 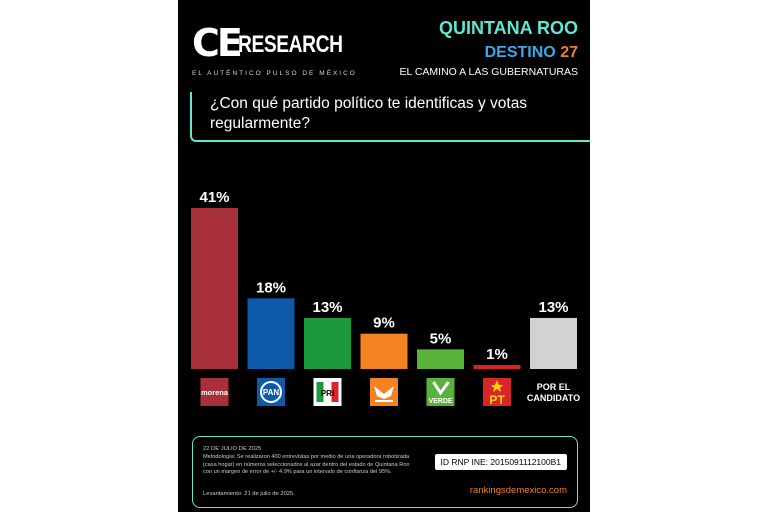 What do you see at coordinates (554, 387) in the screenshot?
I see `svg-text: POR EL` at bounding box center [554, 387].